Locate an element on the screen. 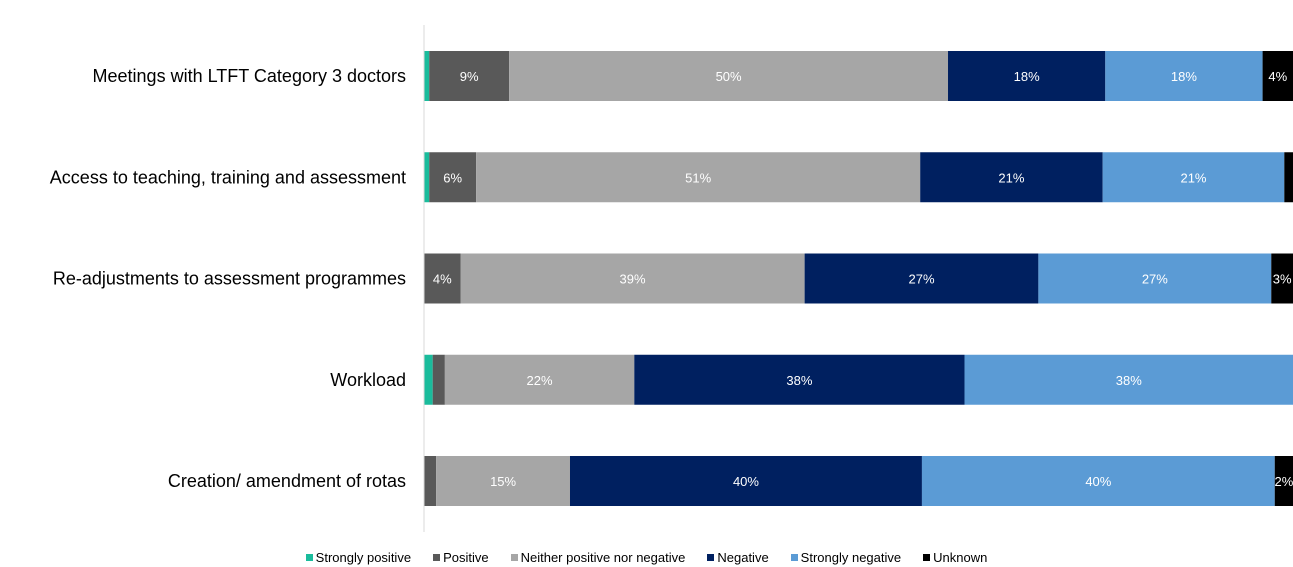  legend-label: Neither positive nor negative is located at coordinates (603, 557).